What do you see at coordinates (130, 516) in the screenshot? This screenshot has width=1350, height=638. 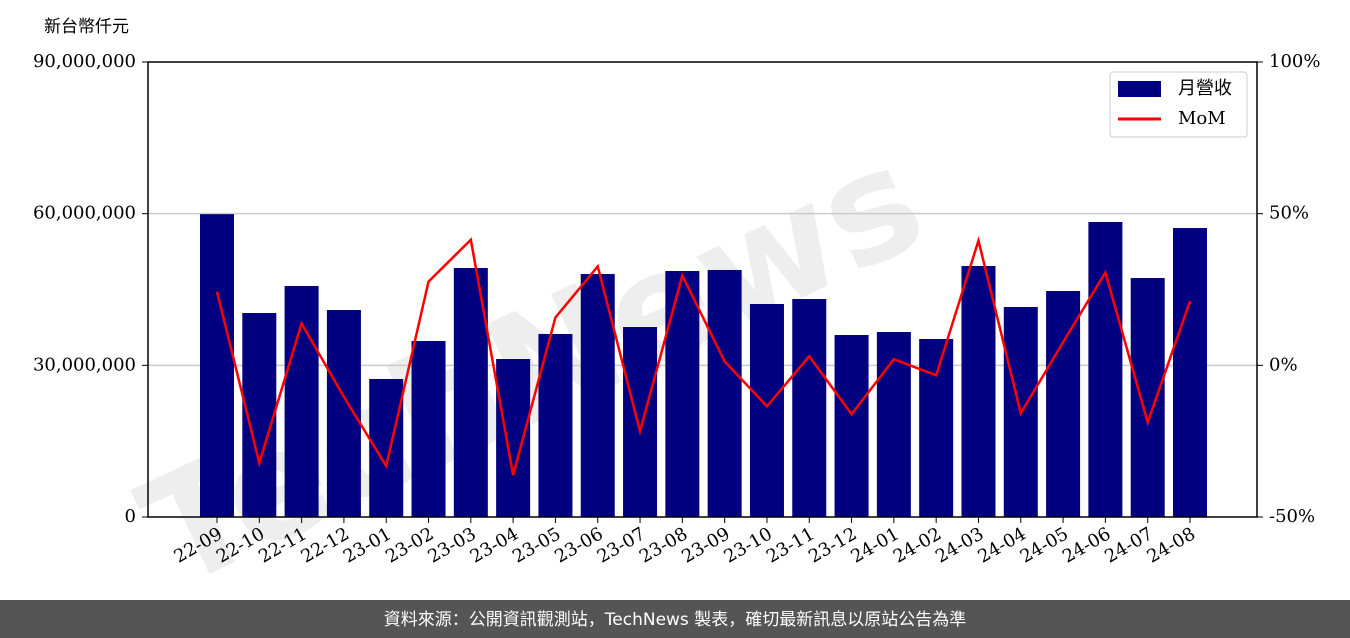 I see `y-tick-label: 0` at bounding box center [130, 516].